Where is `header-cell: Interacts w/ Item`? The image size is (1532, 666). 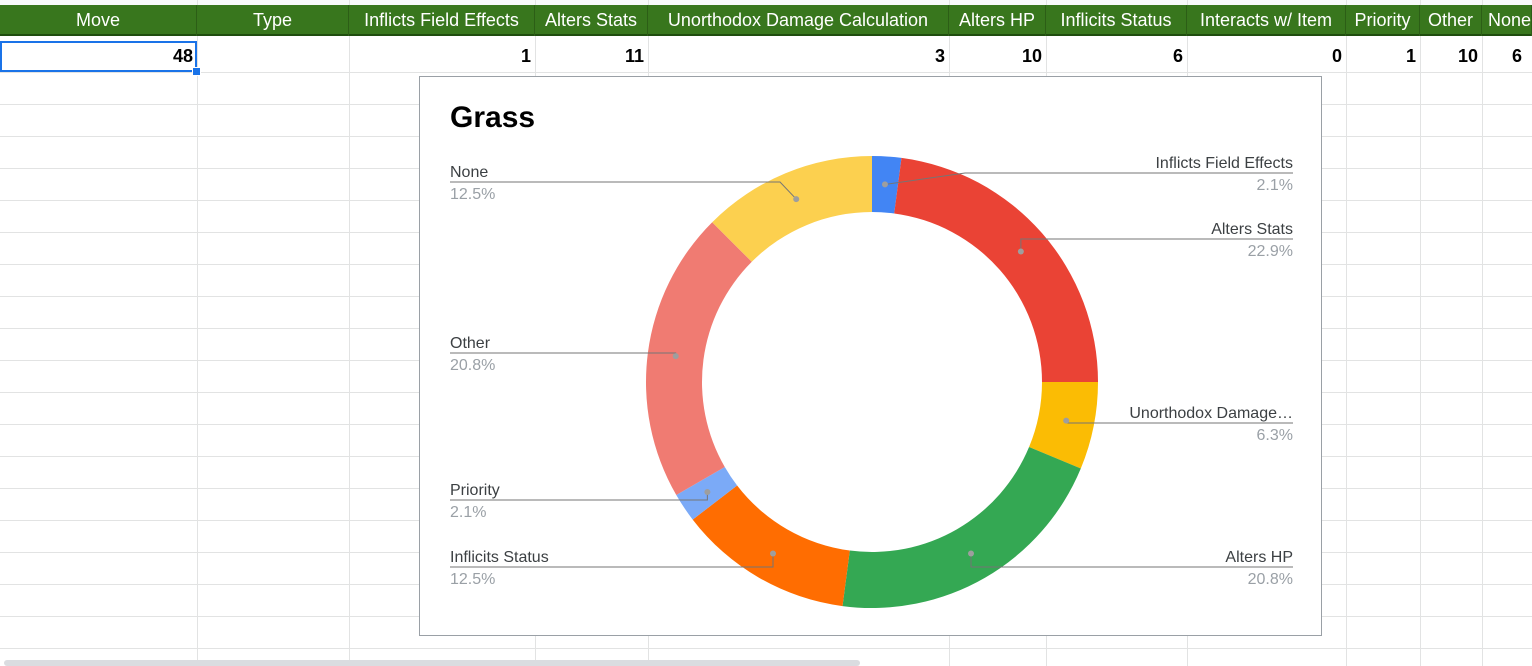 header-cell: Interacts w/ Item is located at coordinates (1266, 20).